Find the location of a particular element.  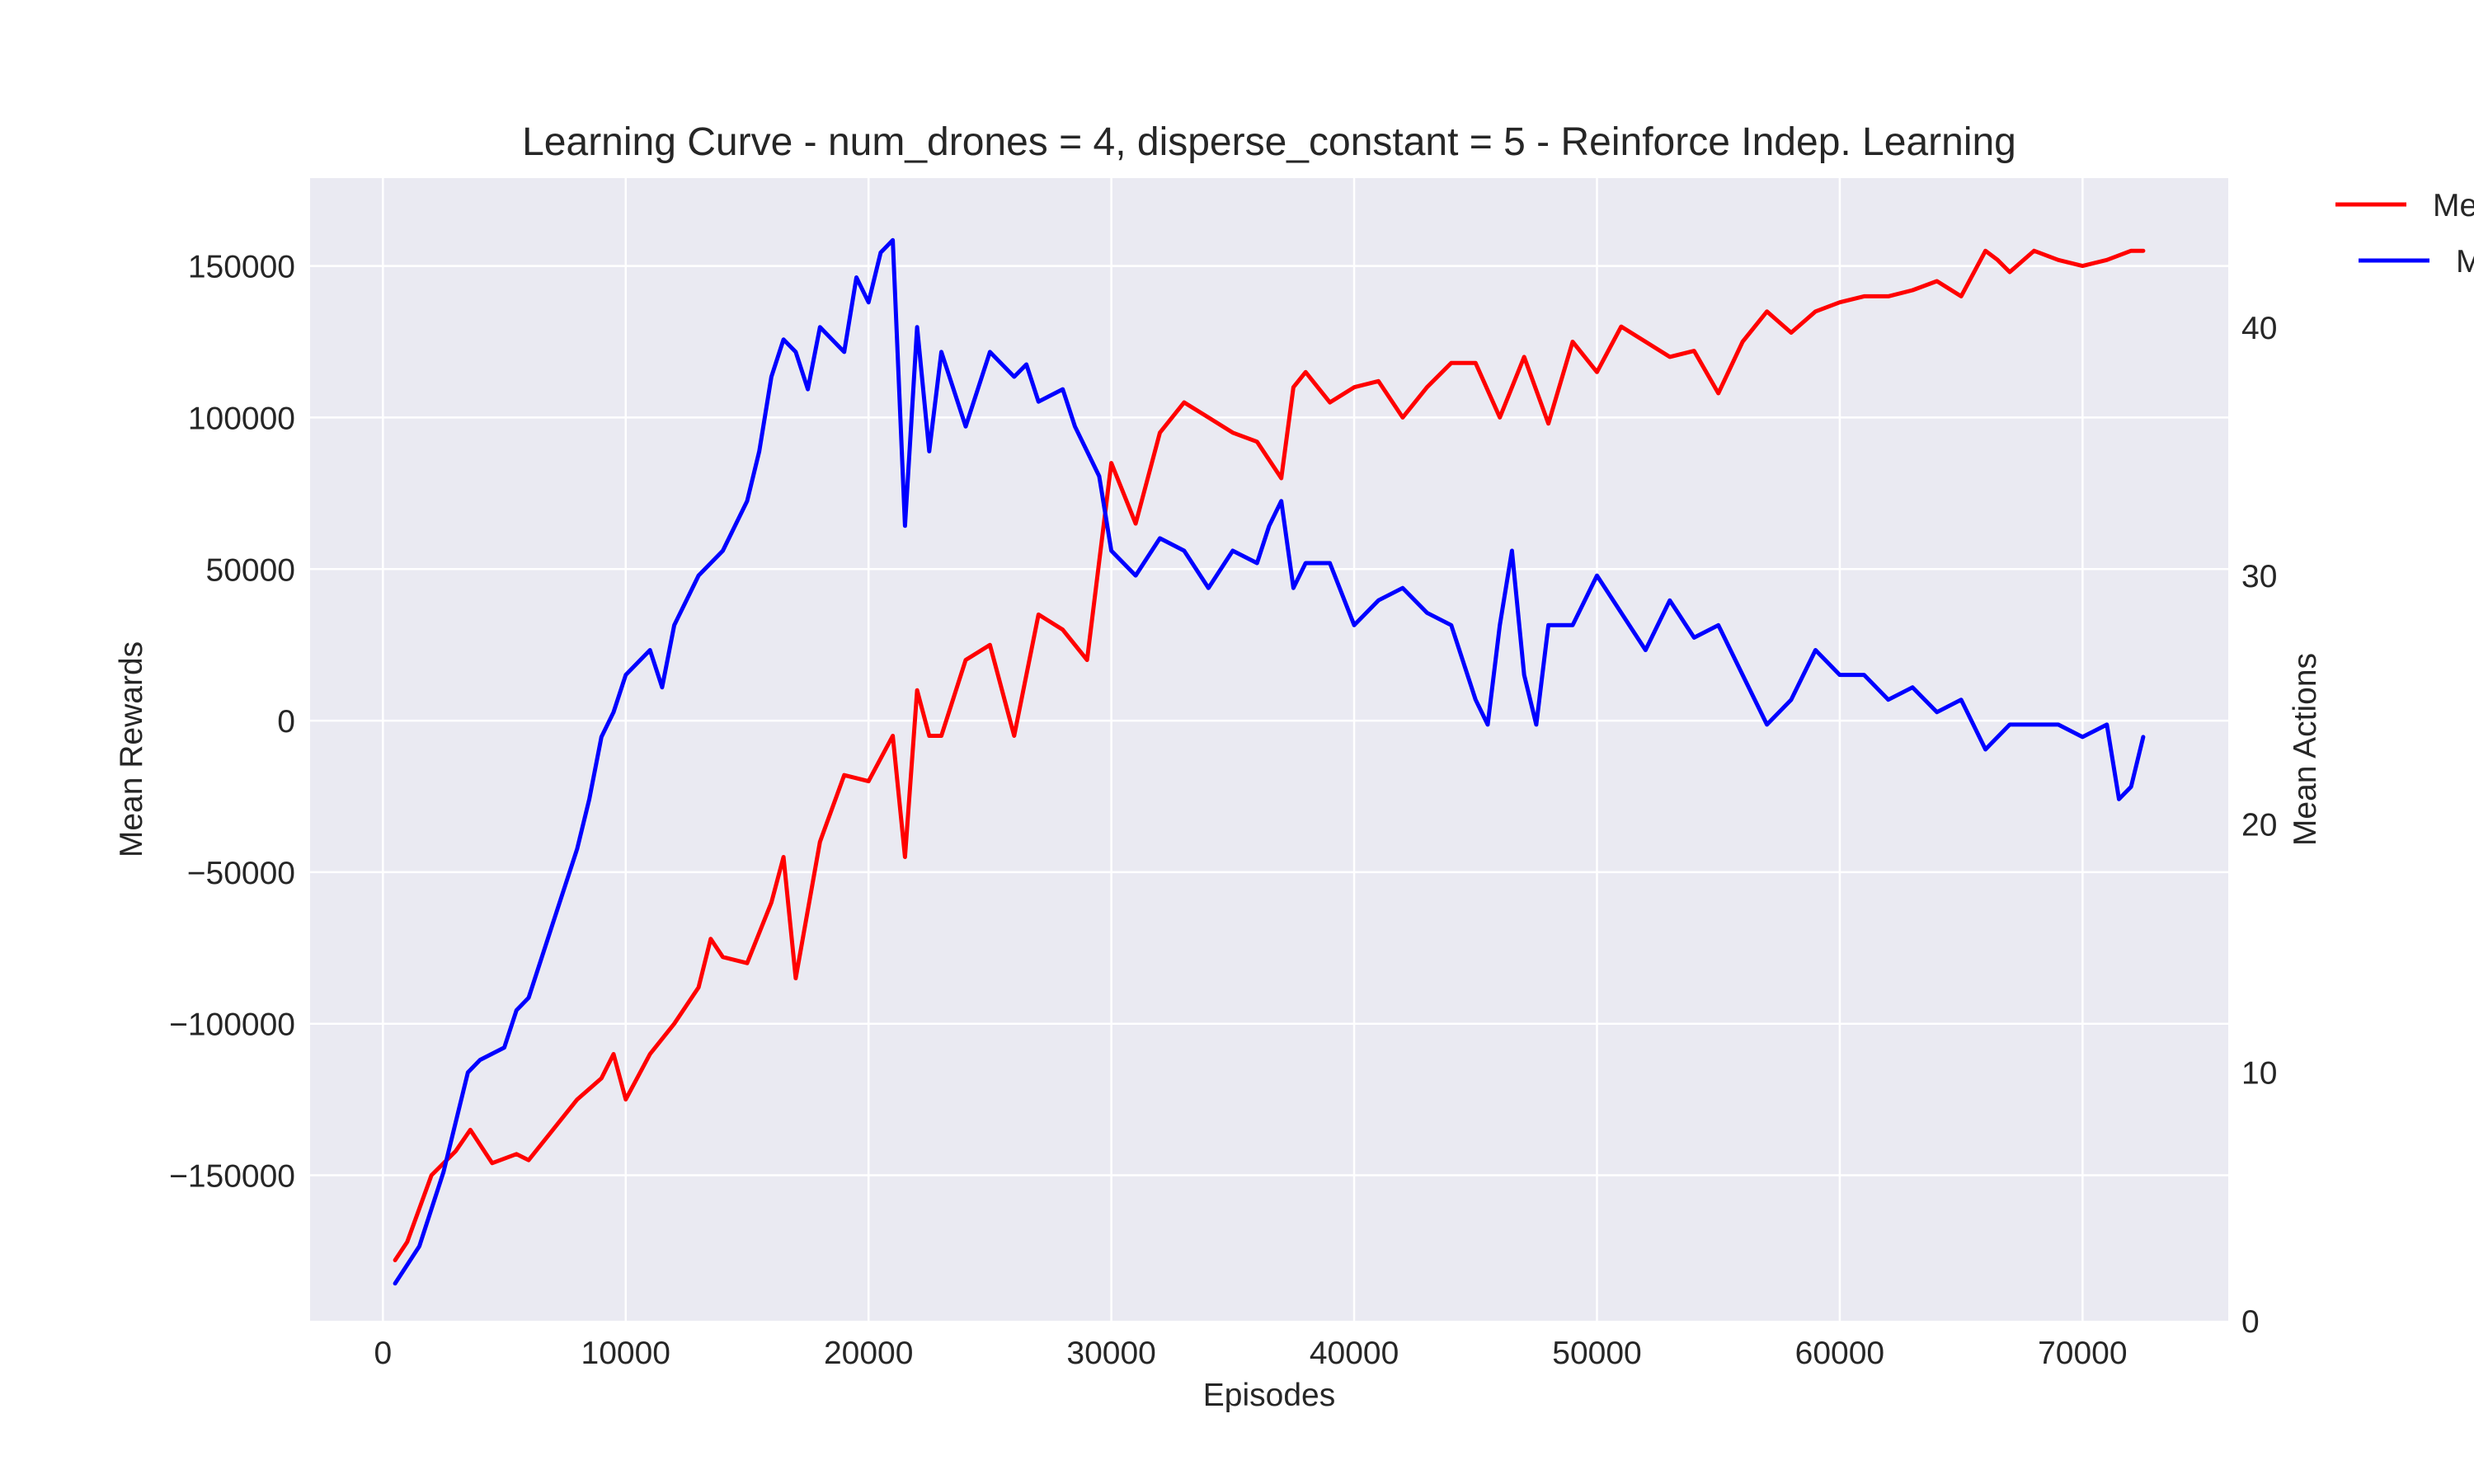

y-tick-label-left: 100000 is located at coordinates (241, 418).